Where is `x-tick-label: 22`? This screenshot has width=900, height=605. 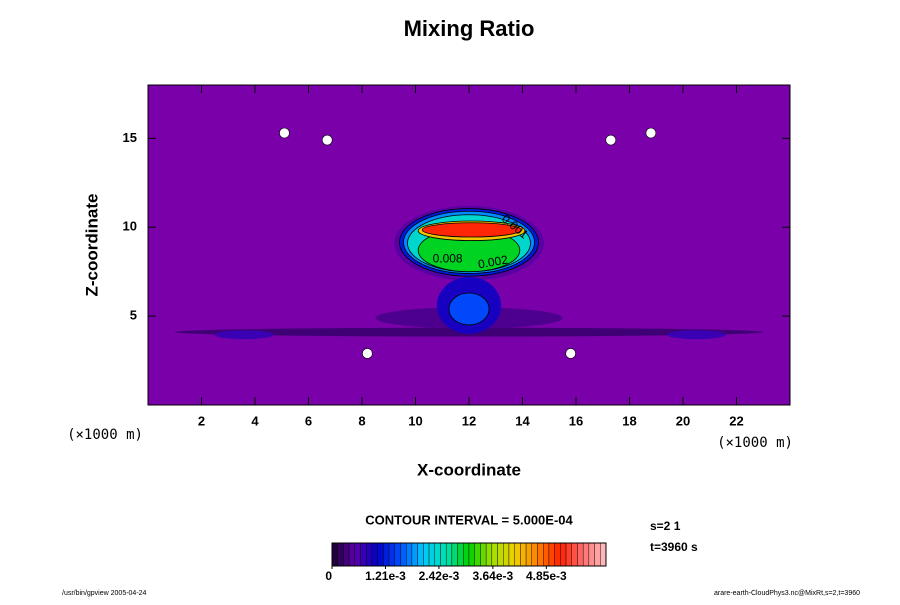
x-tick-label: 22 is located at coordinates (736, 420).